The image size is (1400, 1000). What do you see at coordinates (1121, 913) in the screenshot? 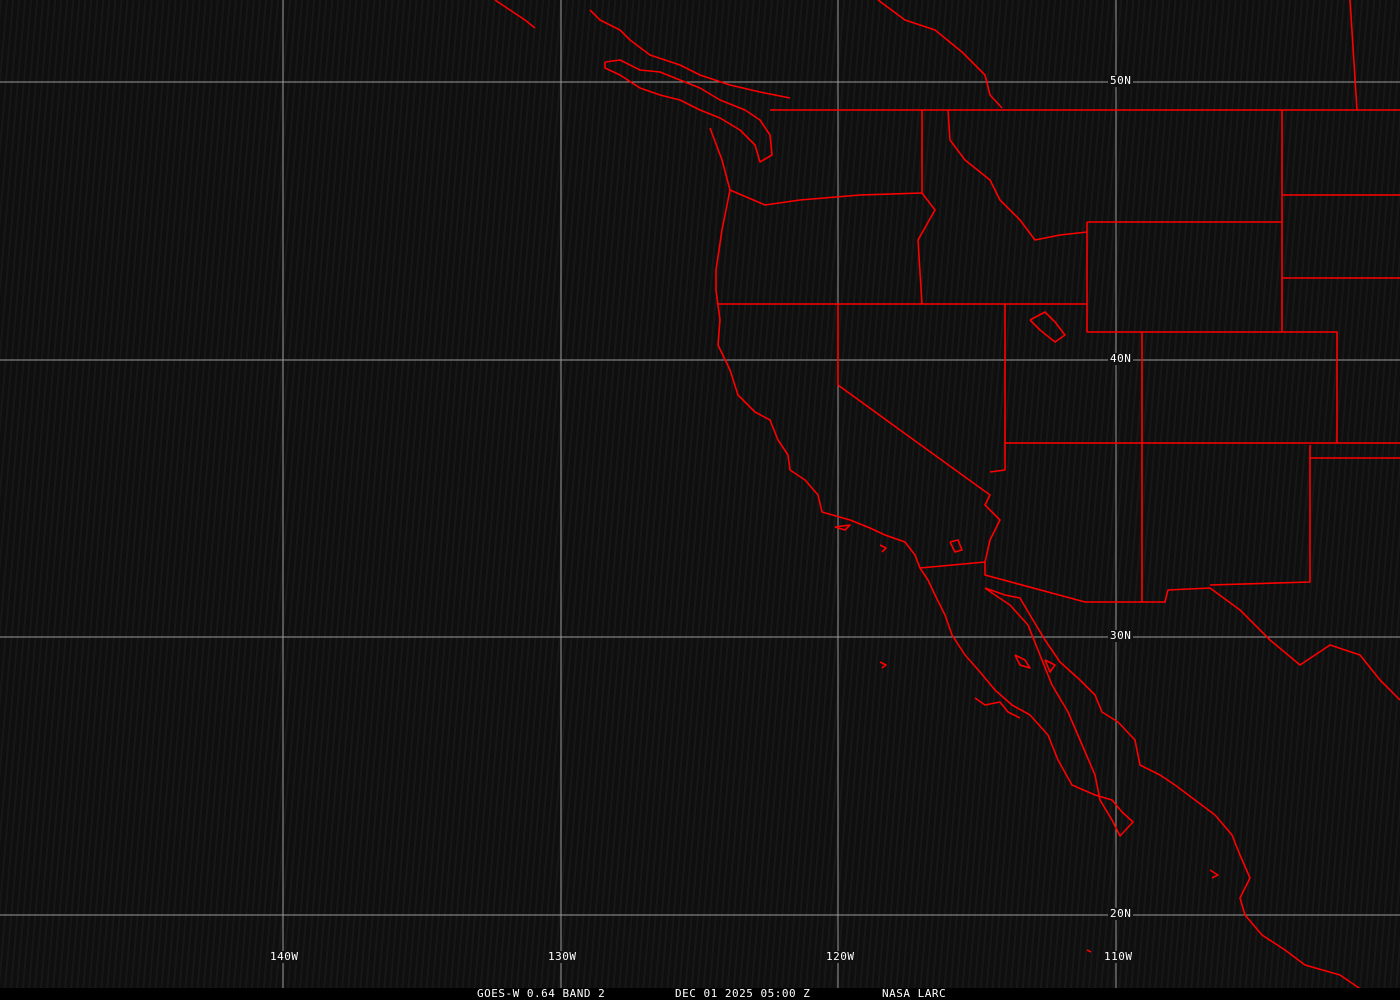
I see `lat-label-20n: 20N` at bounding box center [1121, 913].